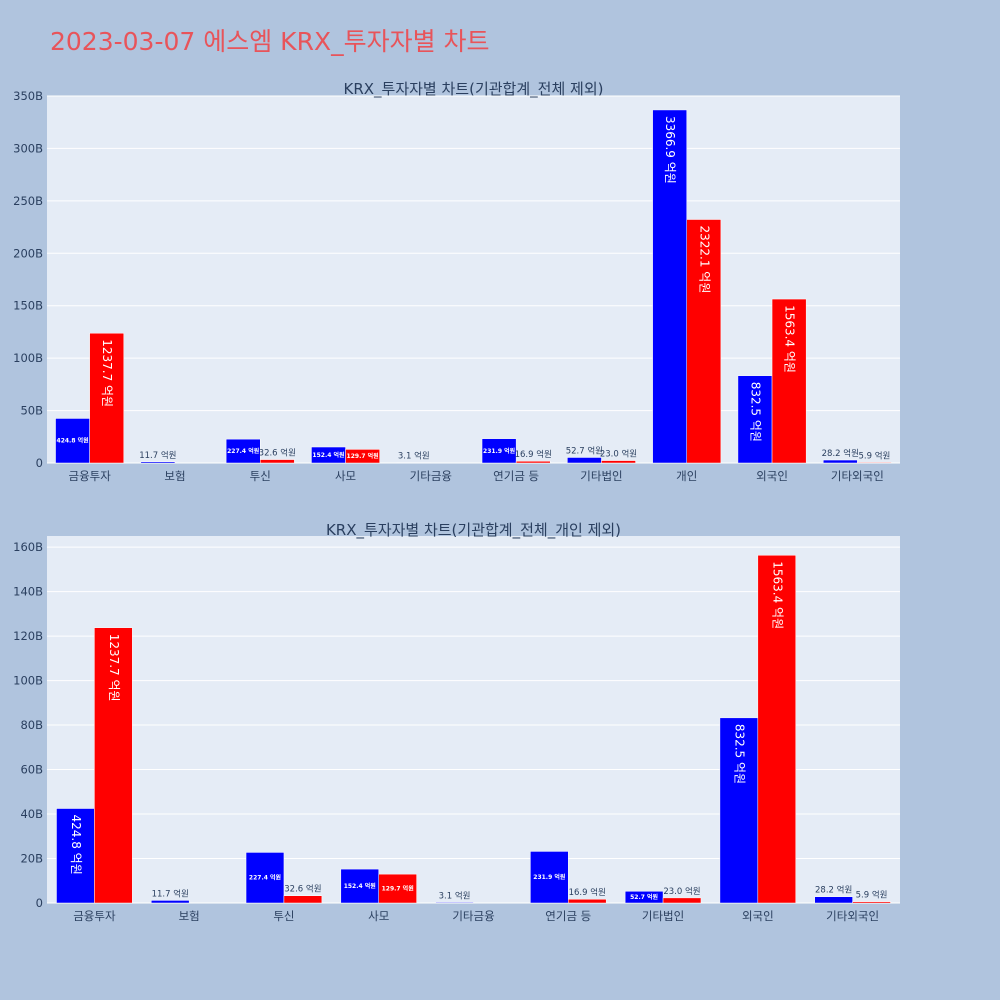  Describe the element at coordinates (28, 148) in the screenshot. I see `y-tick-label: 300B` at that location.